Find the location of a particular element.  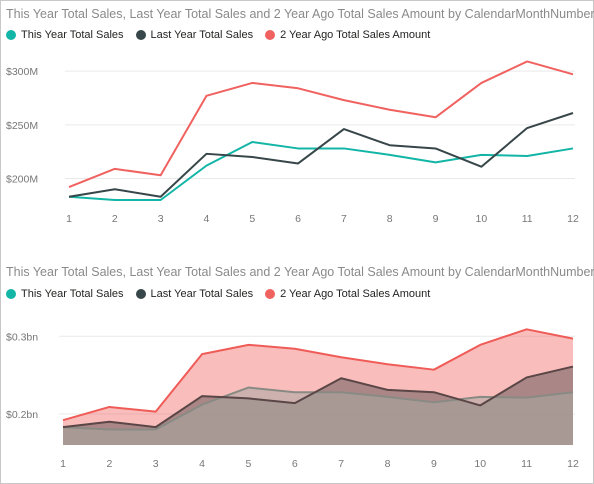

series-line-last-year is located at coordinates (318, 397).